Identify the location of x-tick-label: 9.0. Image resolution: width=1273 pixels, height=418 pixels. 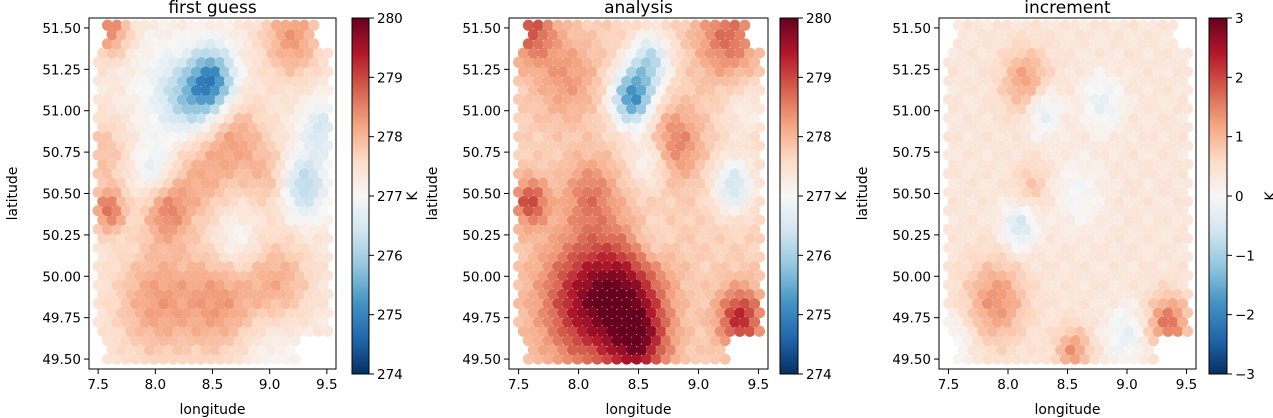
(1126, 385).